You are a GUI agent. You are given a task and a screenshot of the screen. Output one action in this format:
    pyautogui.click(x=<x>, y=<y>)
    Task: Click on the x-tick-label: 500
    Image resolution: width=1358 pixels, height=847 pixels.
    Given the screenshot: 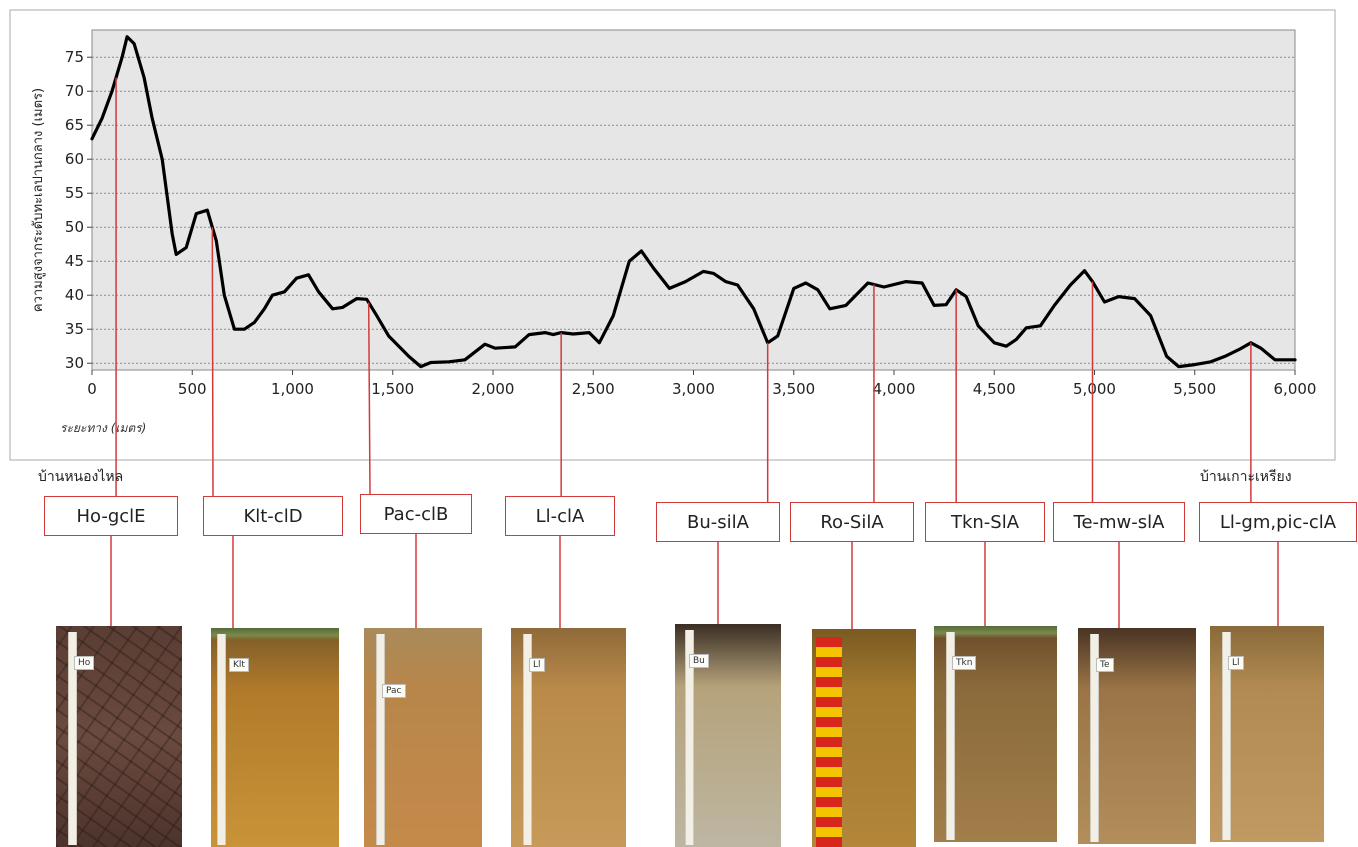 What is the action you would take?
    pyautogui.click(x=192, y=389)
    